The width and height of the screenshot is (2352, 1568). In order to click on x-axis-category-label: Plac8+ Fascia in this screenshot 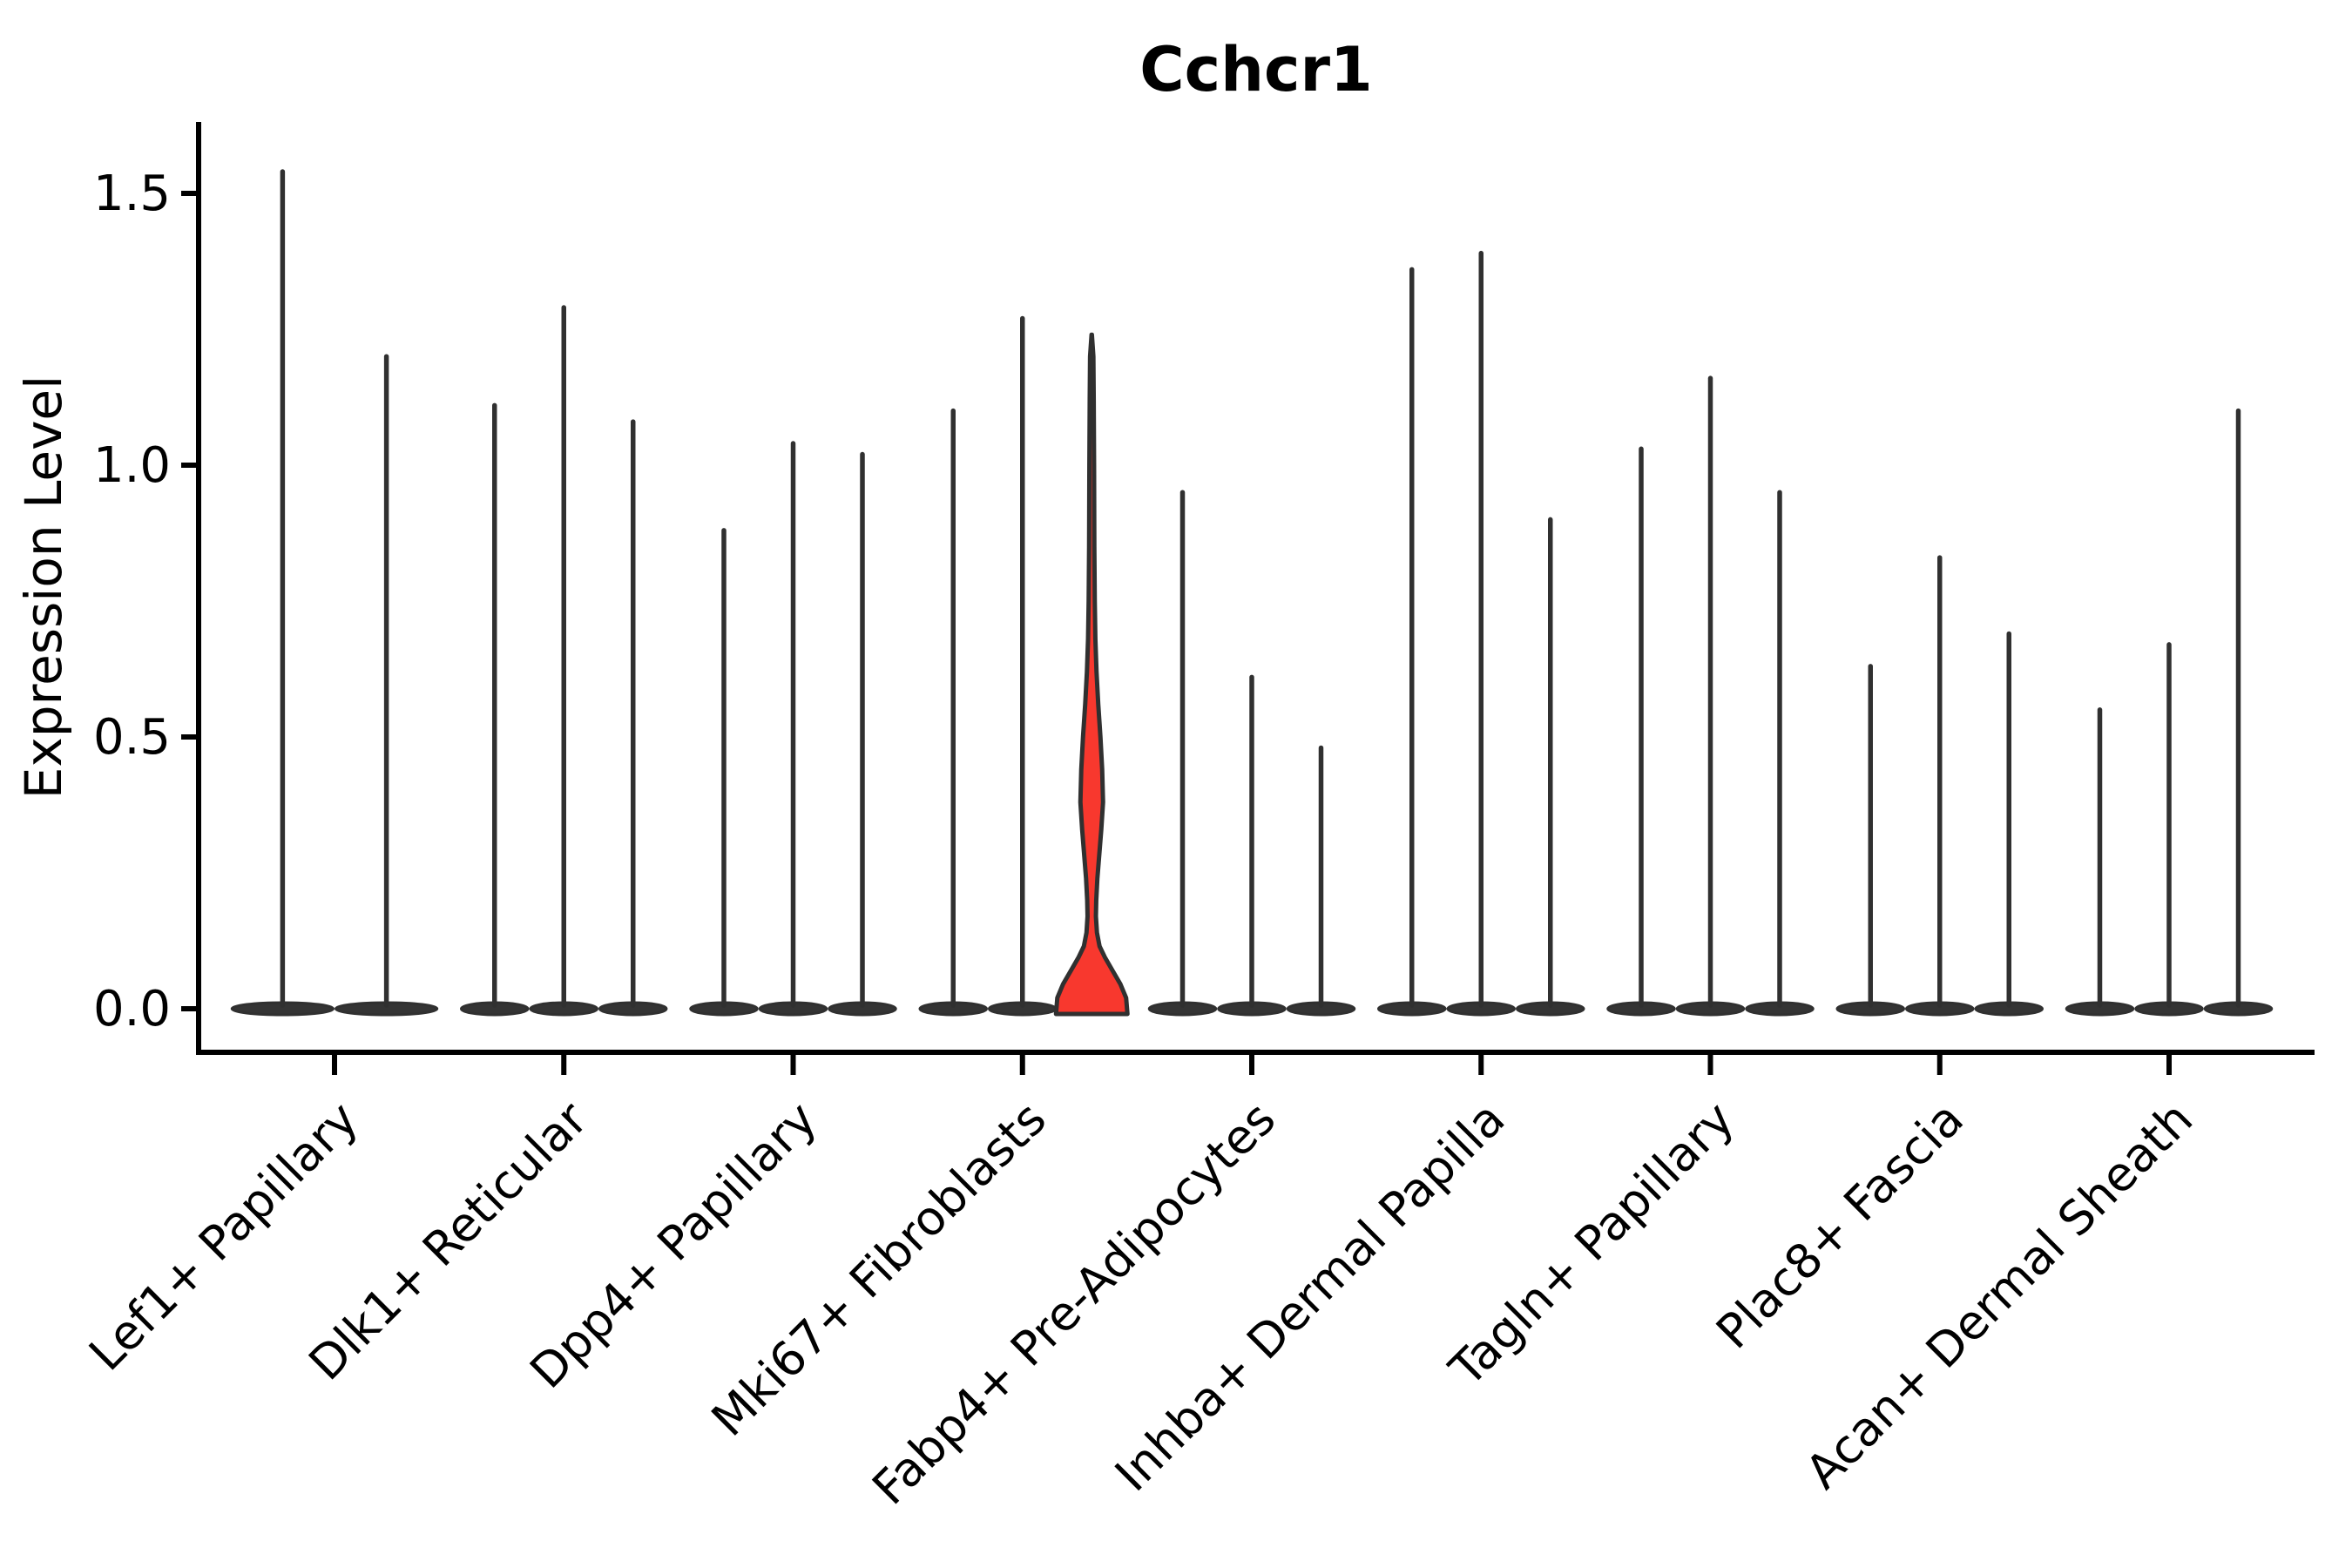, I will do `click(1840, 1226)`.